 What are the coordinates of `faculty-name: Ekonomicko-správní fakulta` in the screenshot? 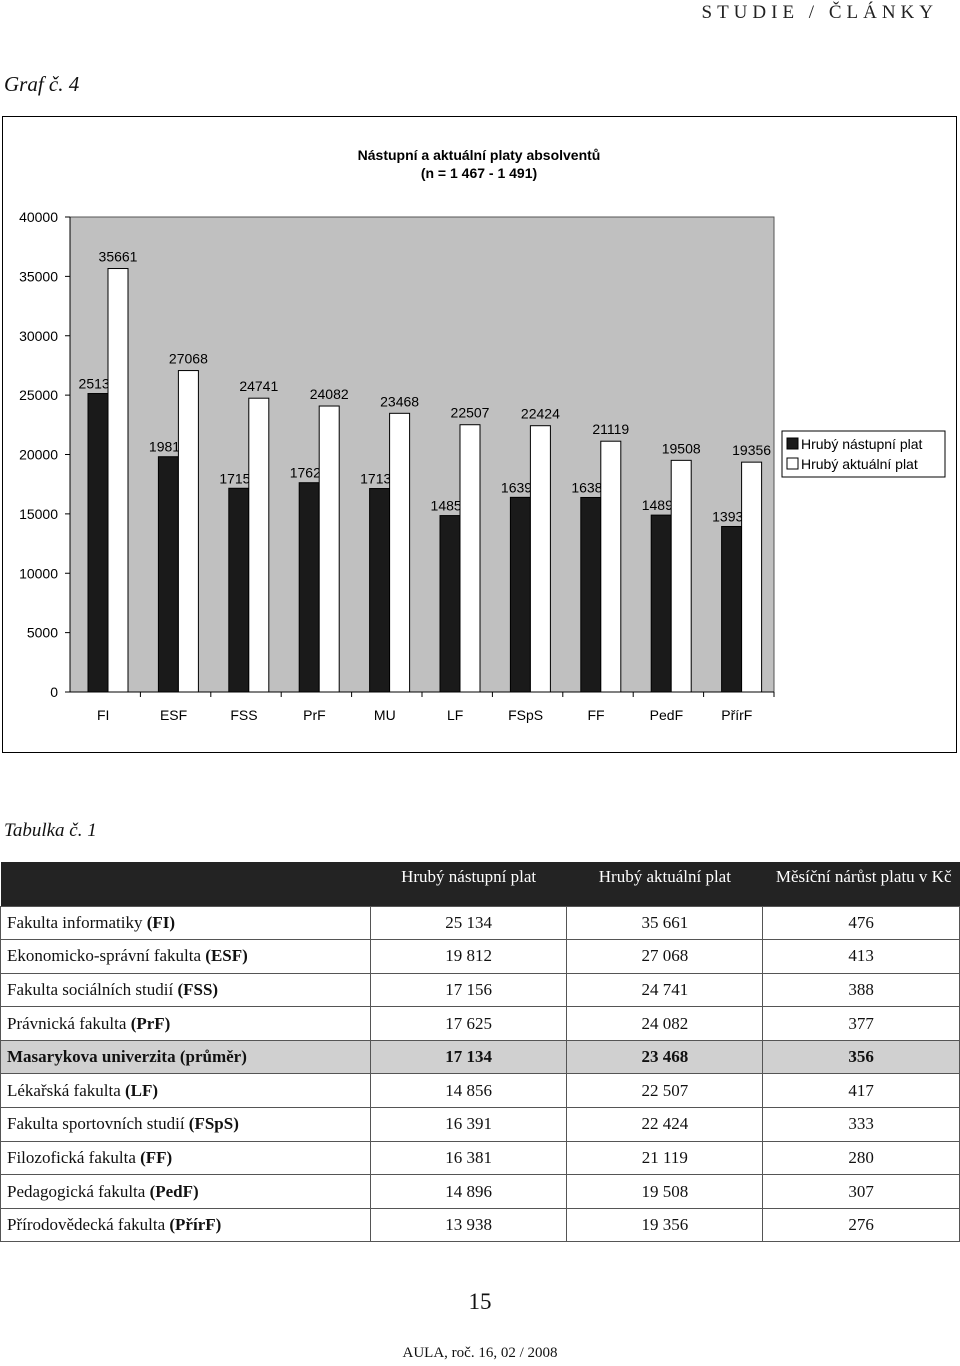 It's located at (106, 956).